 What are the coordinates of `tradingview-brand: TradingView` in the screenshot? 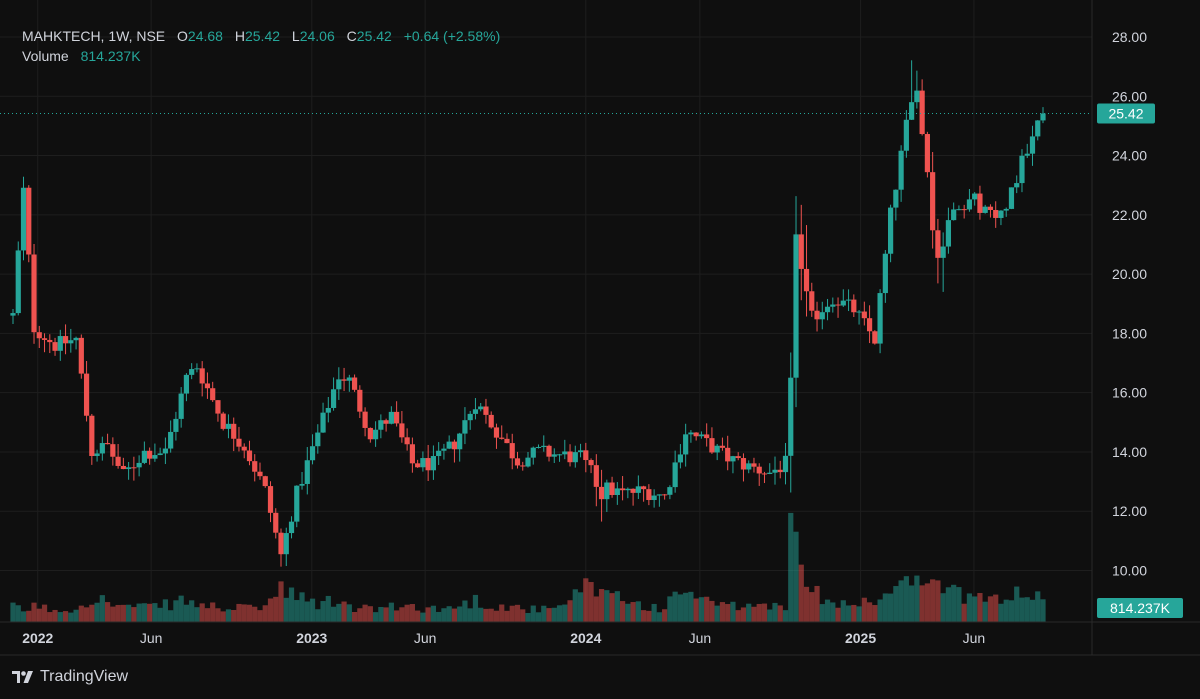 It's located at (70, 677).